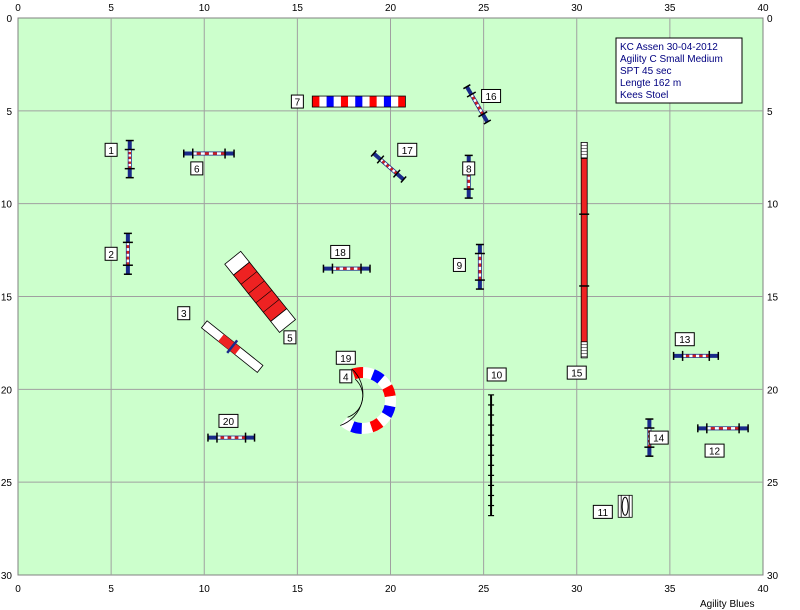 The width and height of the screenshot is (800, 610). I want to click on y-tick-label-right: 30, so click(773, 576).